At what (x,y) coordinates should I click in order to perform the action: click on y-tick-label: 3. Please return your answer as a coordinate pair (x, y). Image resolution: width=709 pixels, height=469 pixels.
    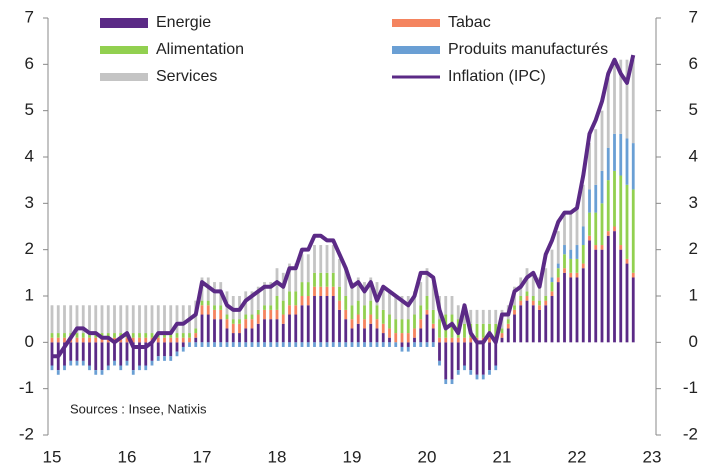
    Looking at the image, I should click on (29, 202).